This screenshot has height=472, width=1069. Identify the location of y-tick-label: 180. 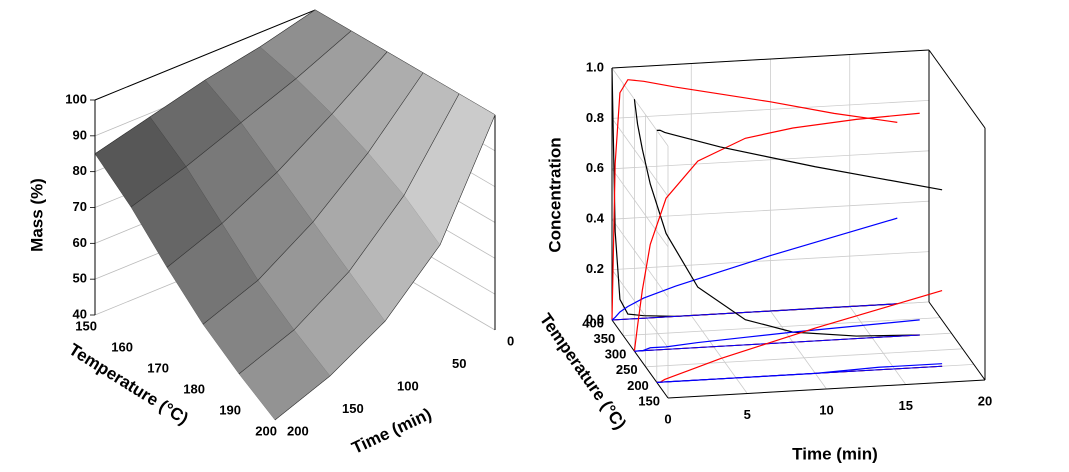
(194, 388).